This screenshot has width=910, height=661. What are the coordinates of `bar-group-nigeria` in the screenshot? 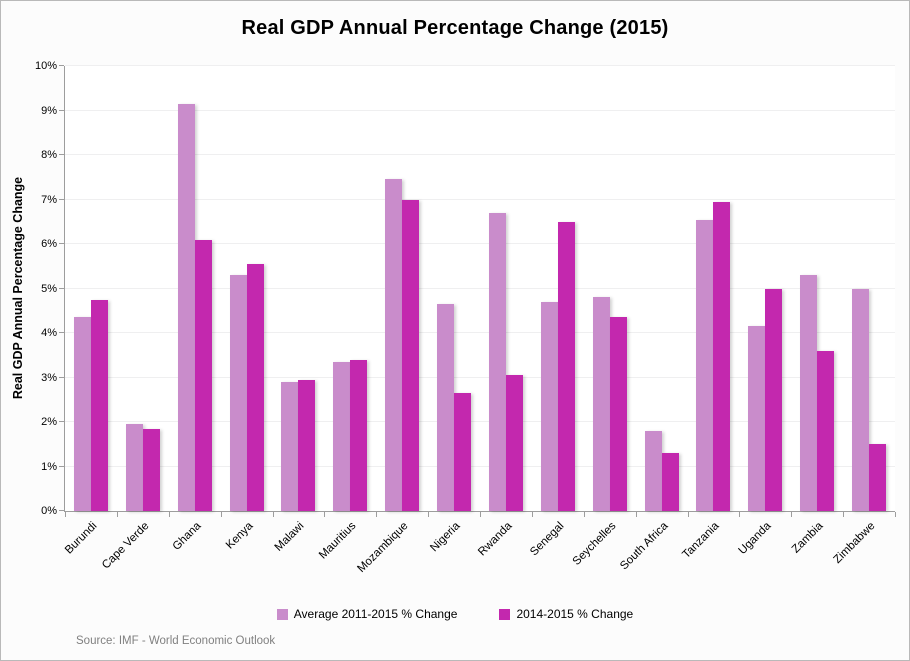 It's located at (454, 288).